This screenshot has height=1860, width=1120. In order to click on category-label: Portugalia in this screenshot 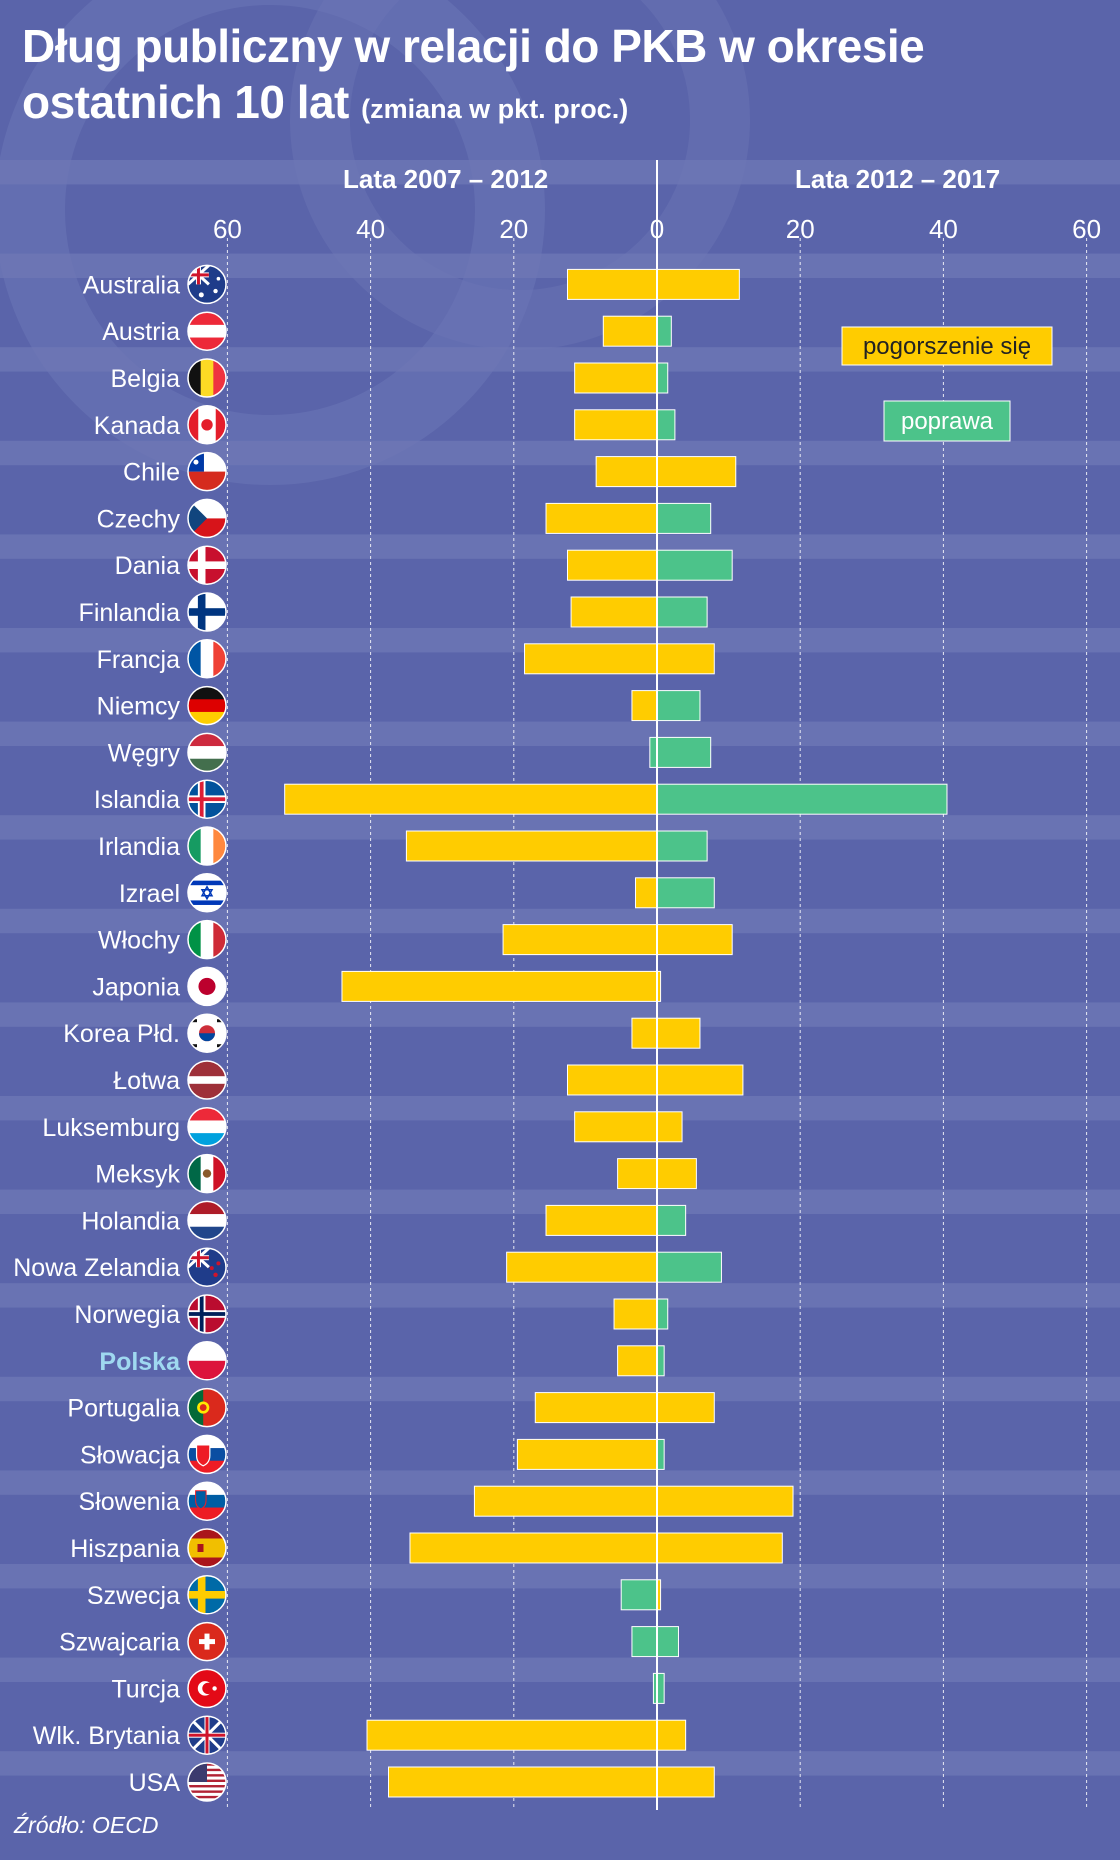, I will do `click(123, 1409)`.